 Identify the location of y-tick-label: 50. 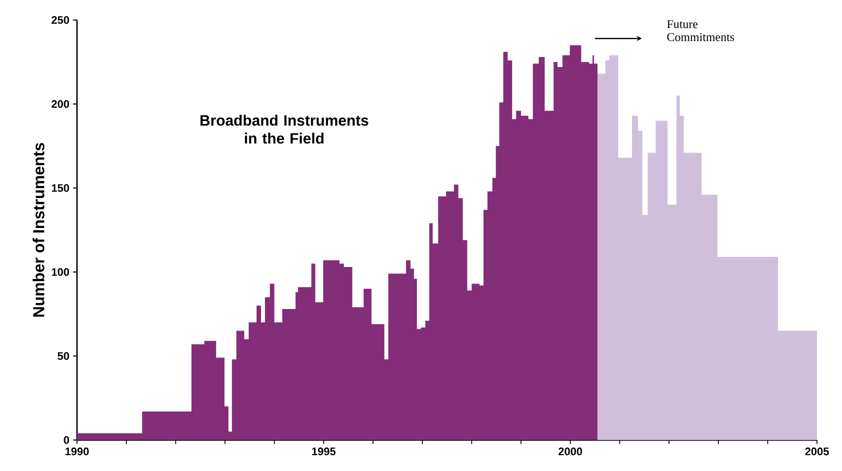
(64, 356).